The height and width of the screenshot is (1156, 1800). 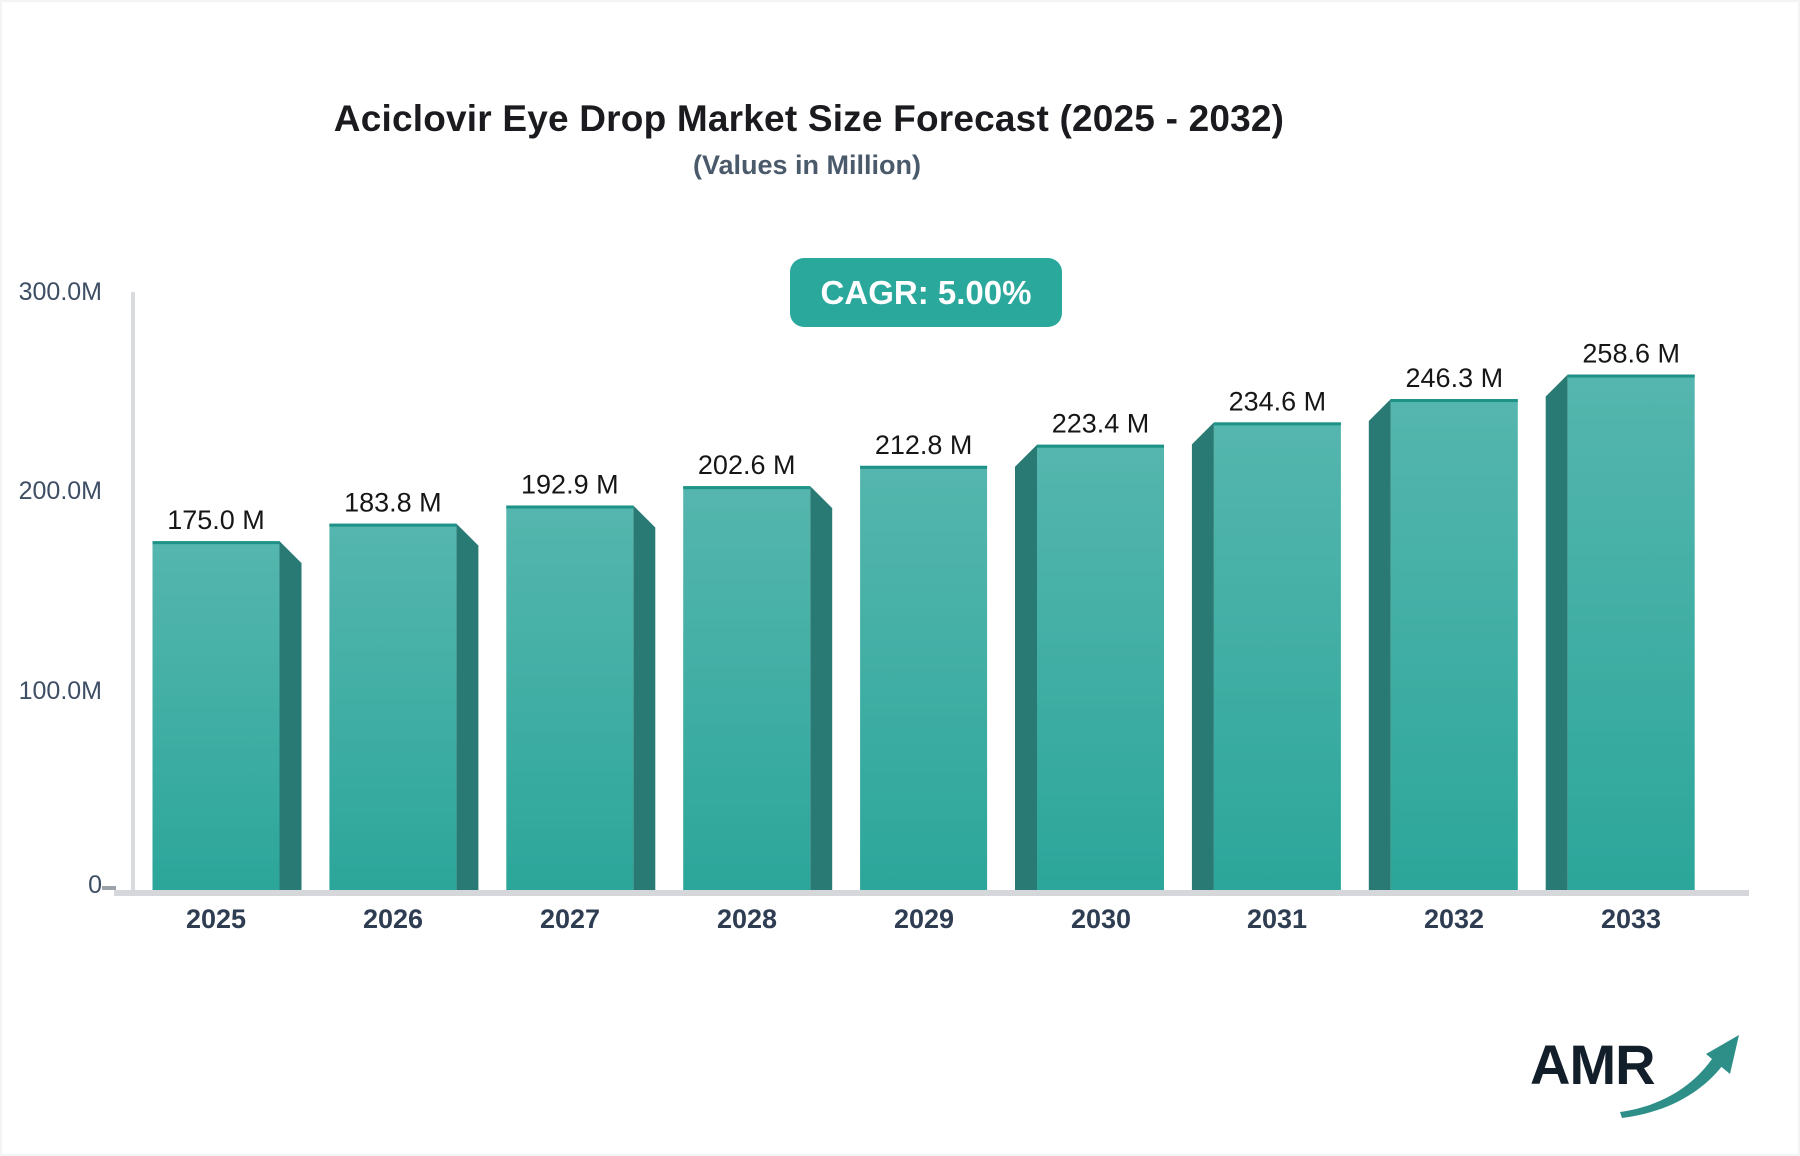 I want to click on x-axis-line, so click(x=931, y=893).